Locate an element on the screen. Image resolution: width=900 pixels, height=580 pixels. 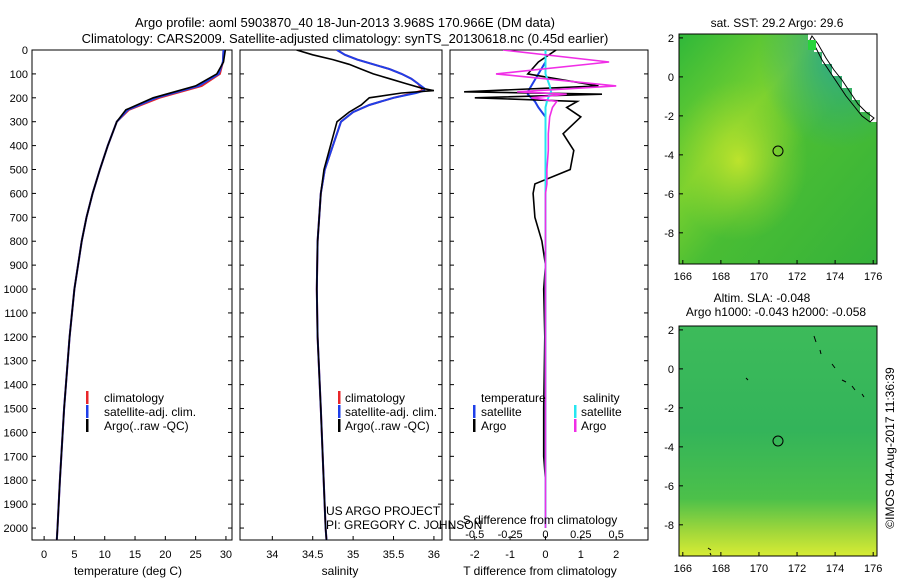
series-line-satellite-adj-clim- is located at coordinates (370, 295).